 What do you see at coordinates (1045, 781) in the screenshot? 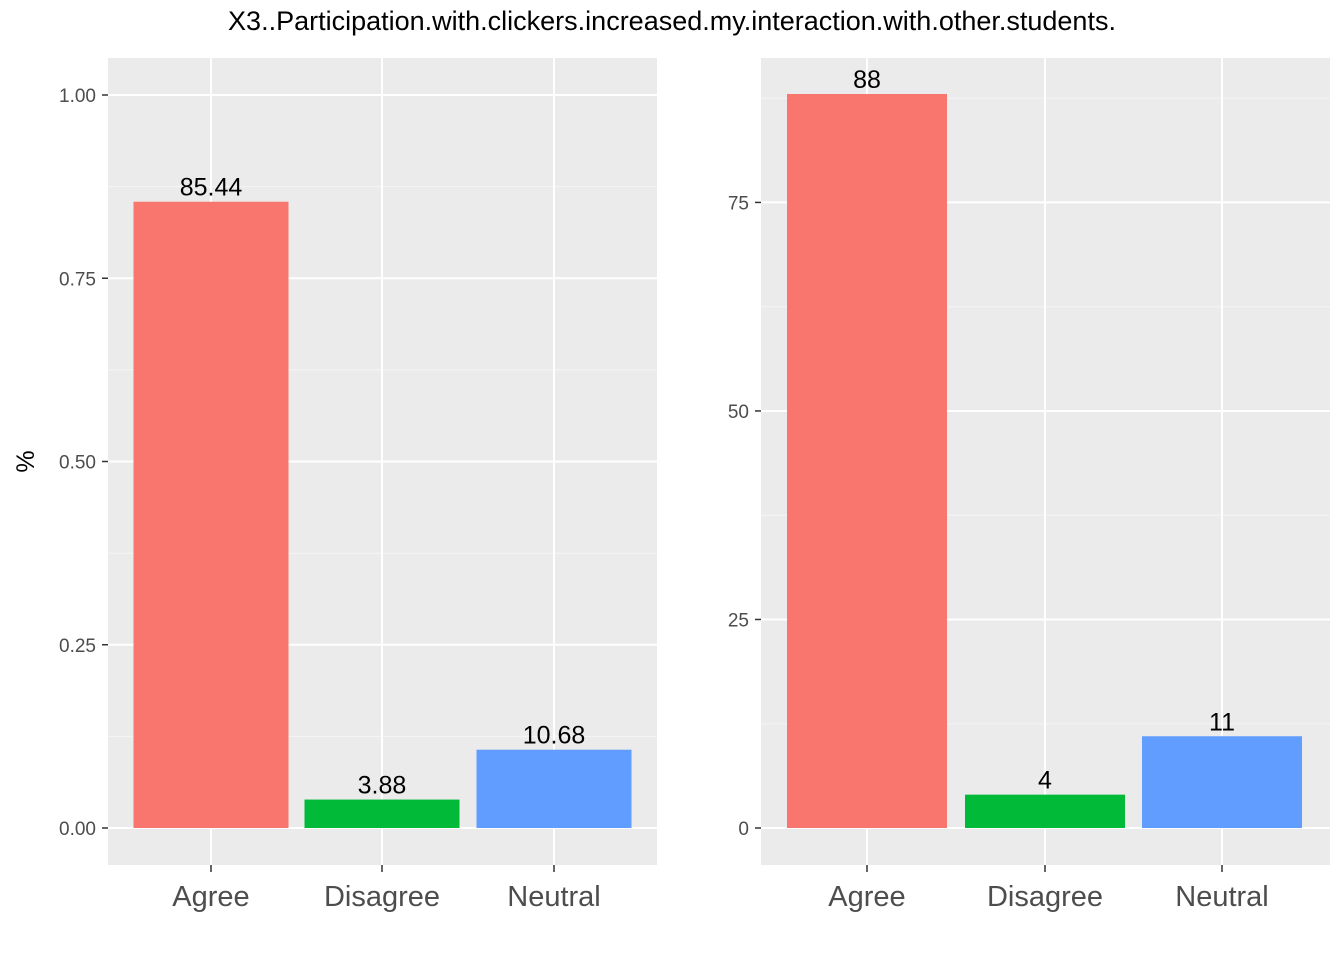
I see `data-label-disagree: 4` at bounding box center [1045, 781].